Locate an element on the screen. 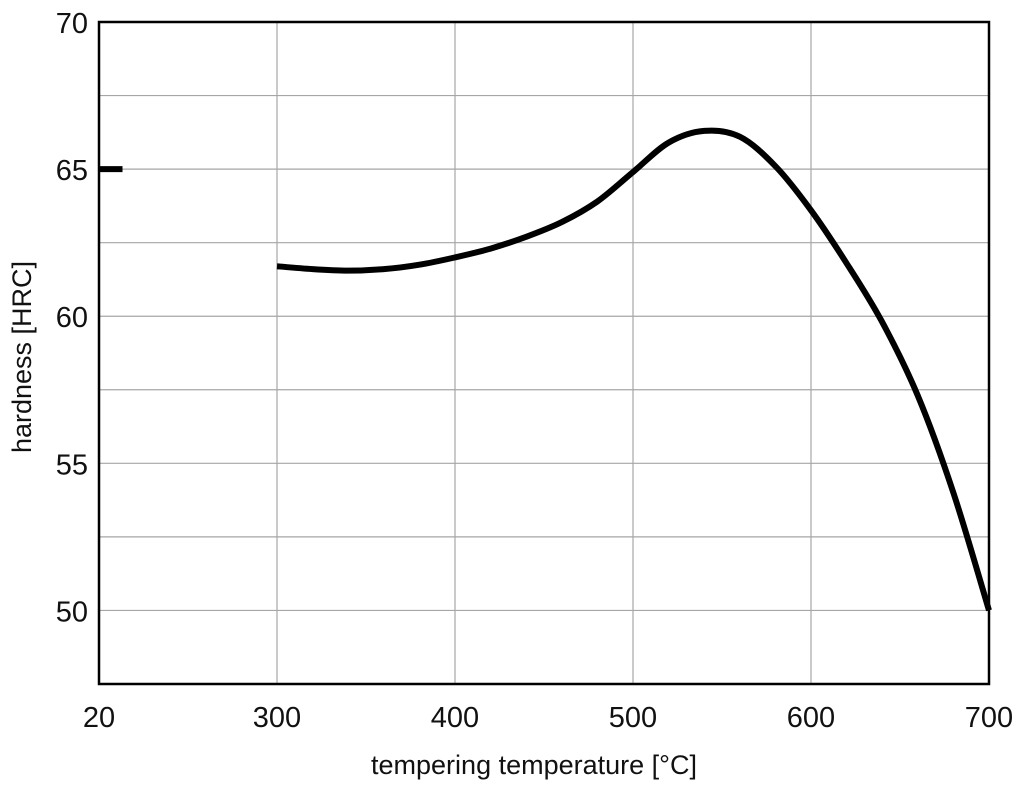 The width and height of the screenshot is (1024, 789). x-tick-label: 600 is located at coordinates (811, 718).